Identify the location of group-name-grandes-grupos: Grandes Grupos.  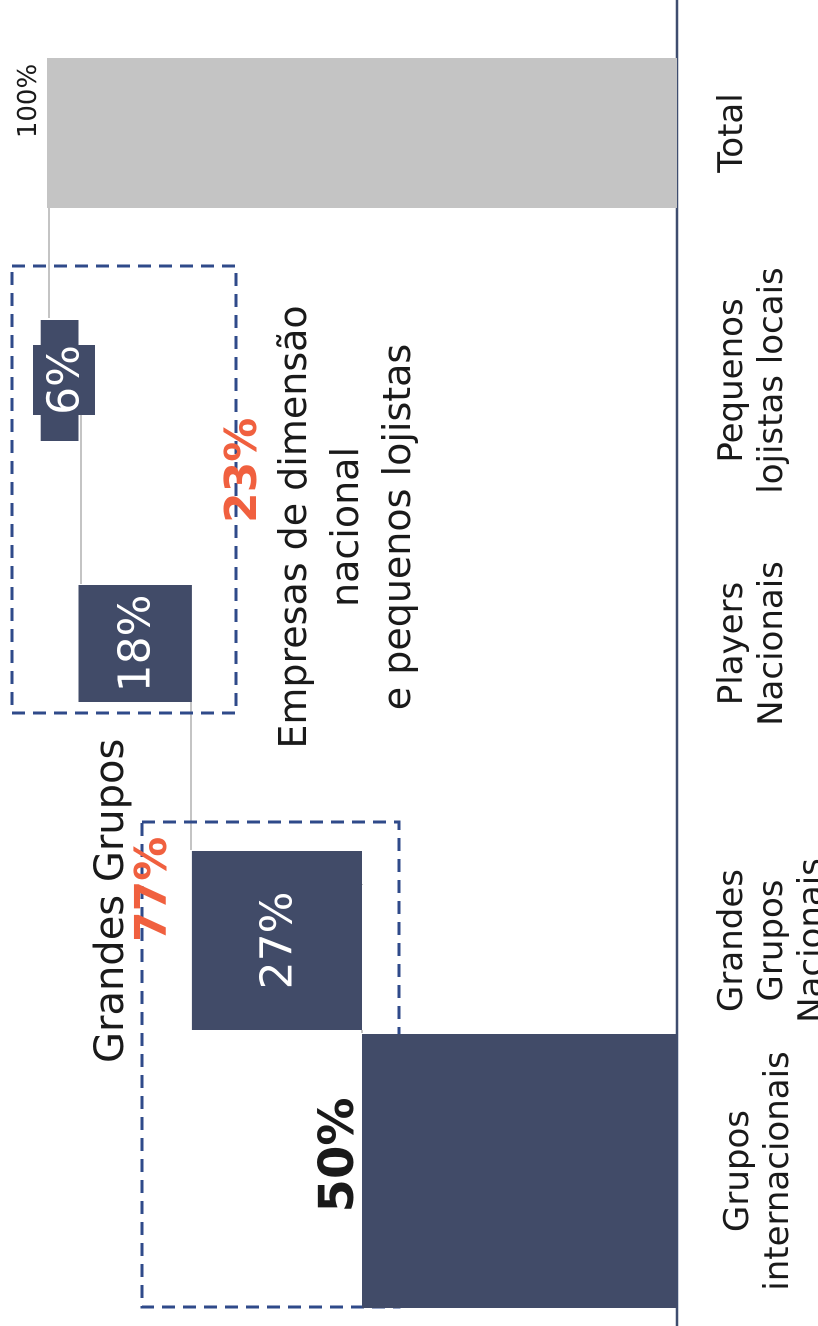
(110, 901).